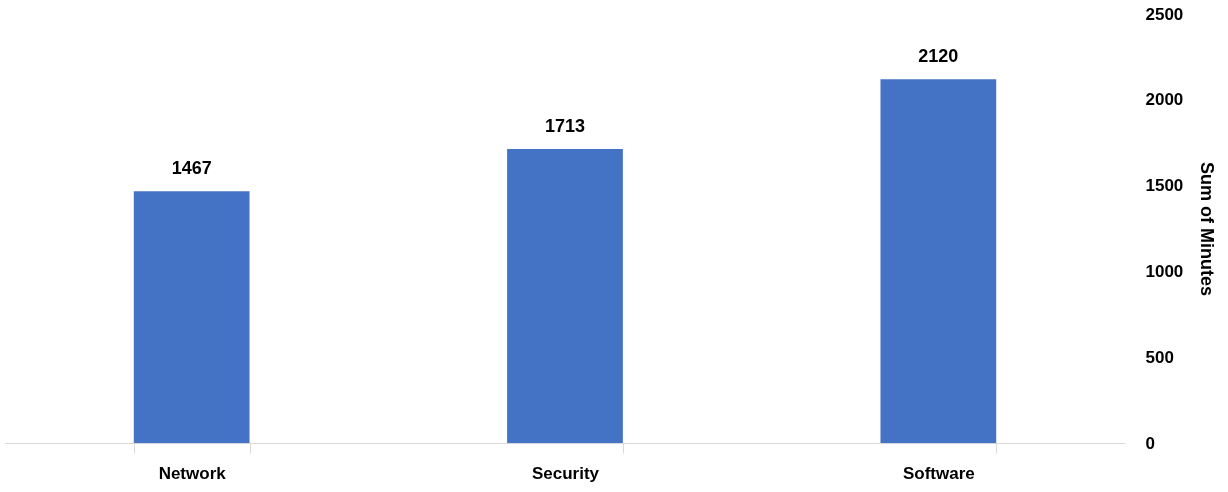 The width and height of the screenshot is (1228, 492). I want to click on y-axis-title: Sum of Minutes, so click(1207, 229).